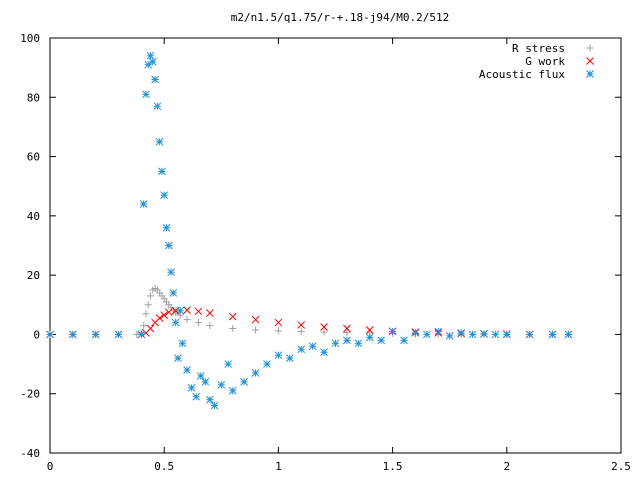  What do you see at coordinates (590, 48) in the screenshot?
I see `legend-marker-r-stress` at bounding box center [590, 48].